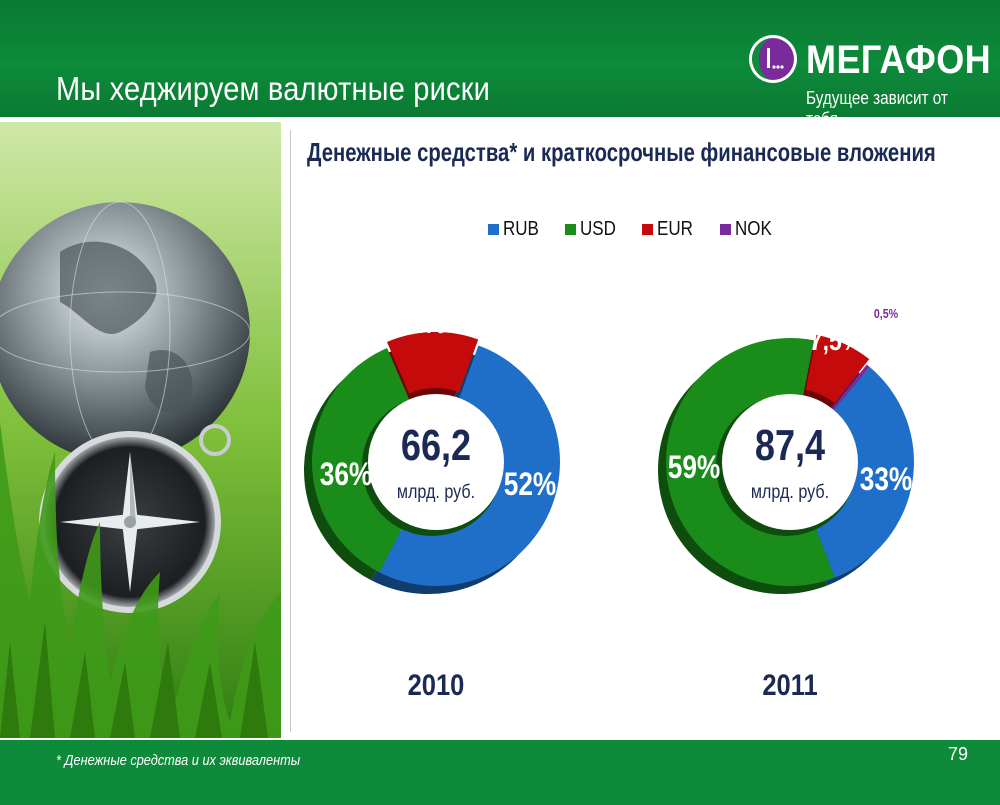 The width and height of the screenshot is (1000, 805). I want to click on legend-item-rub: RUB, so click(516, 229).